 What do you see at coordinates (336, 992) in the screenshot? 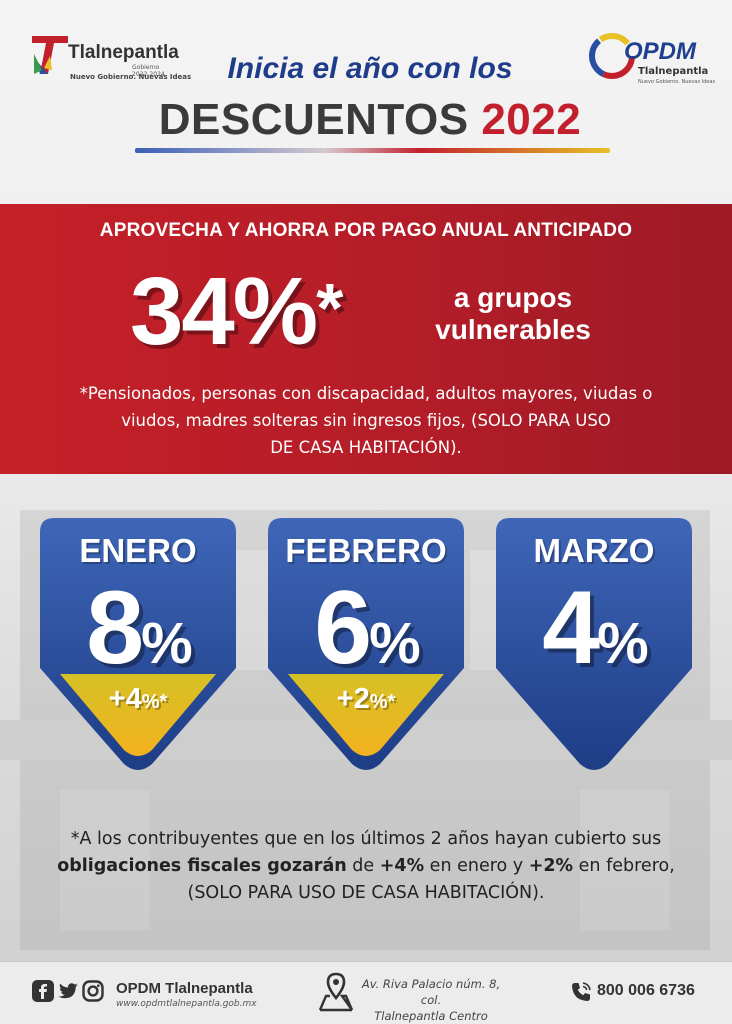
I see `map-pin-icon` at bounding box center [336, 992].